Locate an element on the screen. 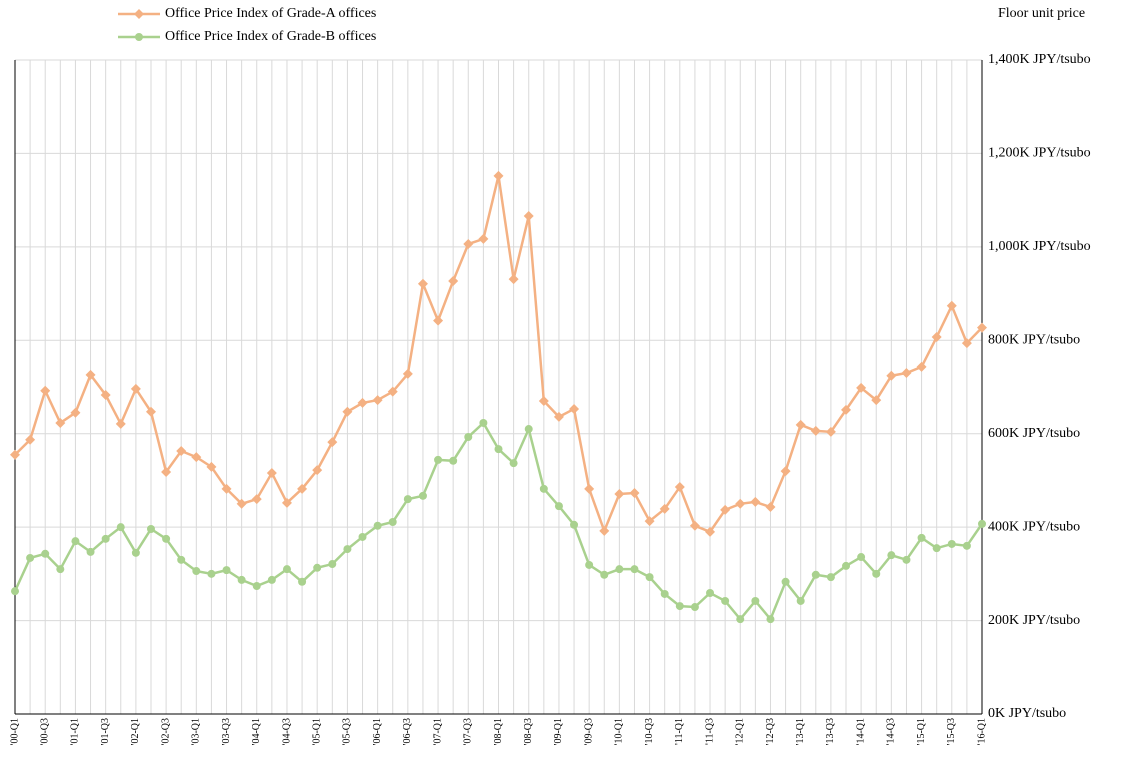 The width and height of the screenshot is (1137, 764). y-tick-label: 800K JPY/tsubo is located at coordinates (1034, 340).